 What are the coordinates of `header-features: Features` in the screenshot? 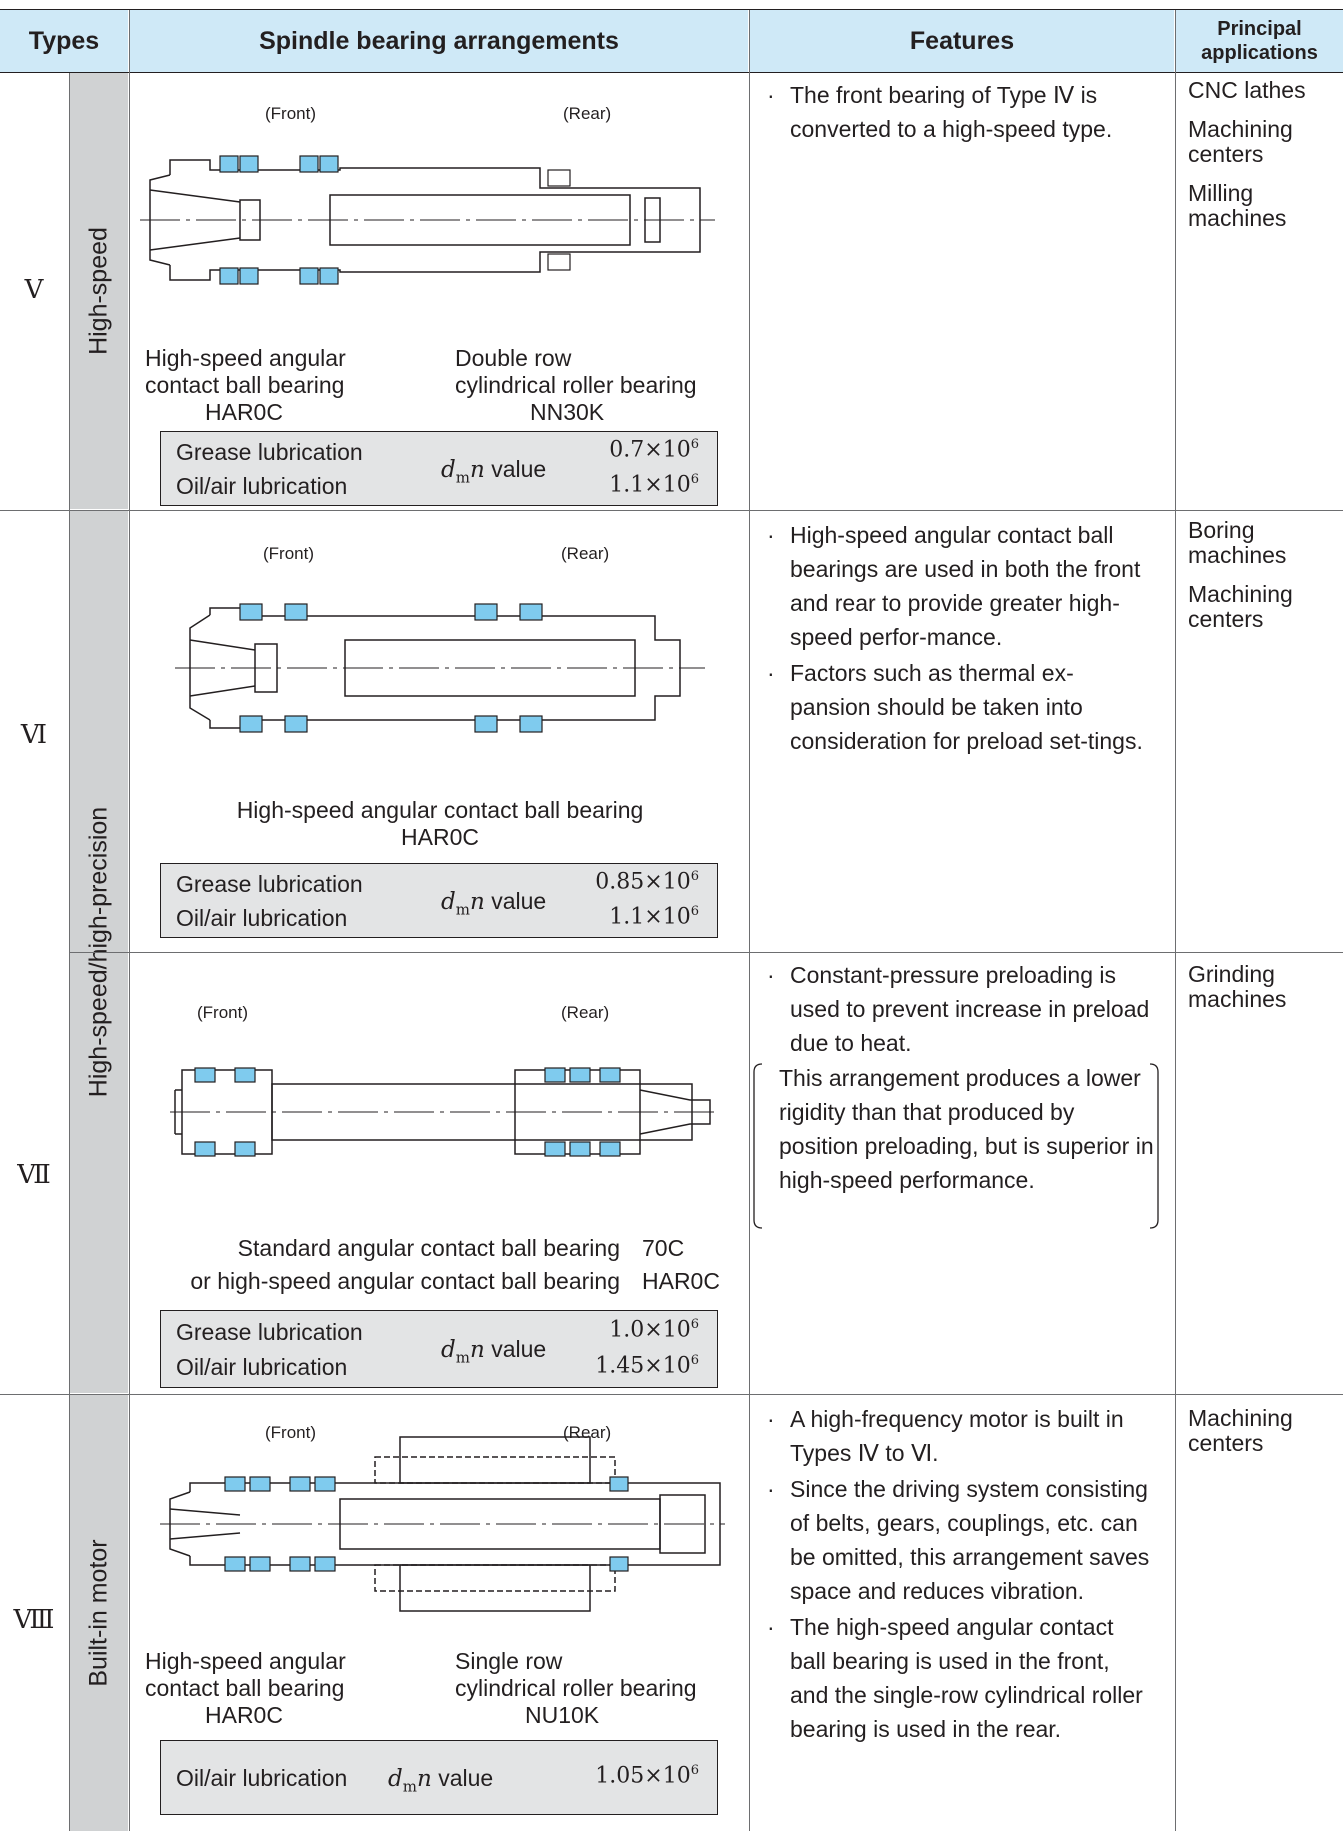 It's located at (962, 41).